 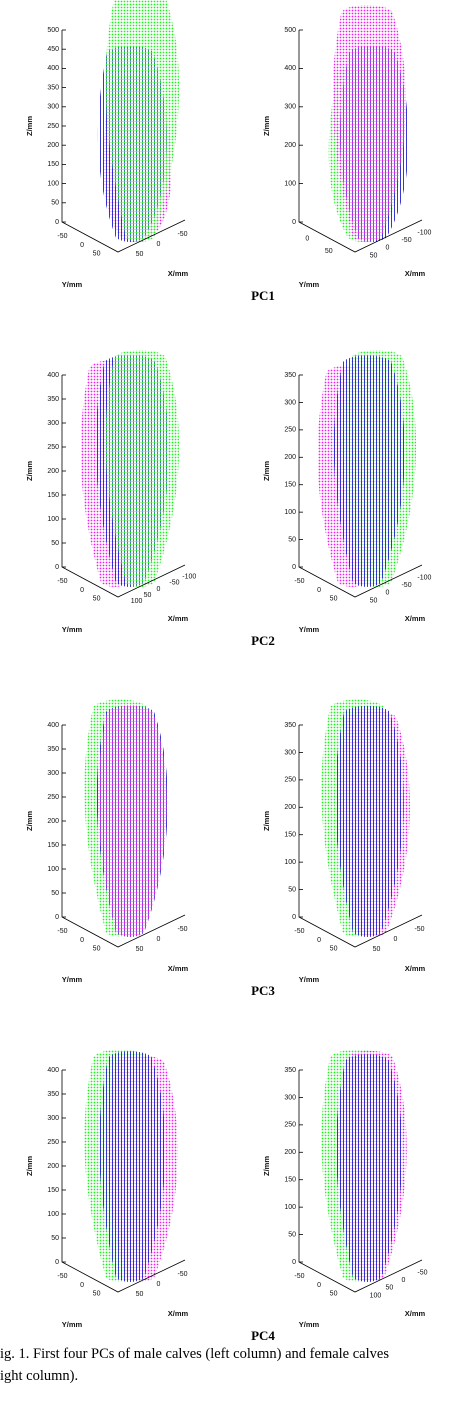 What do you see at coordinates (263, 295) in the screenshot?
I see `row-label: PC1` at bounding box center [263, 295].